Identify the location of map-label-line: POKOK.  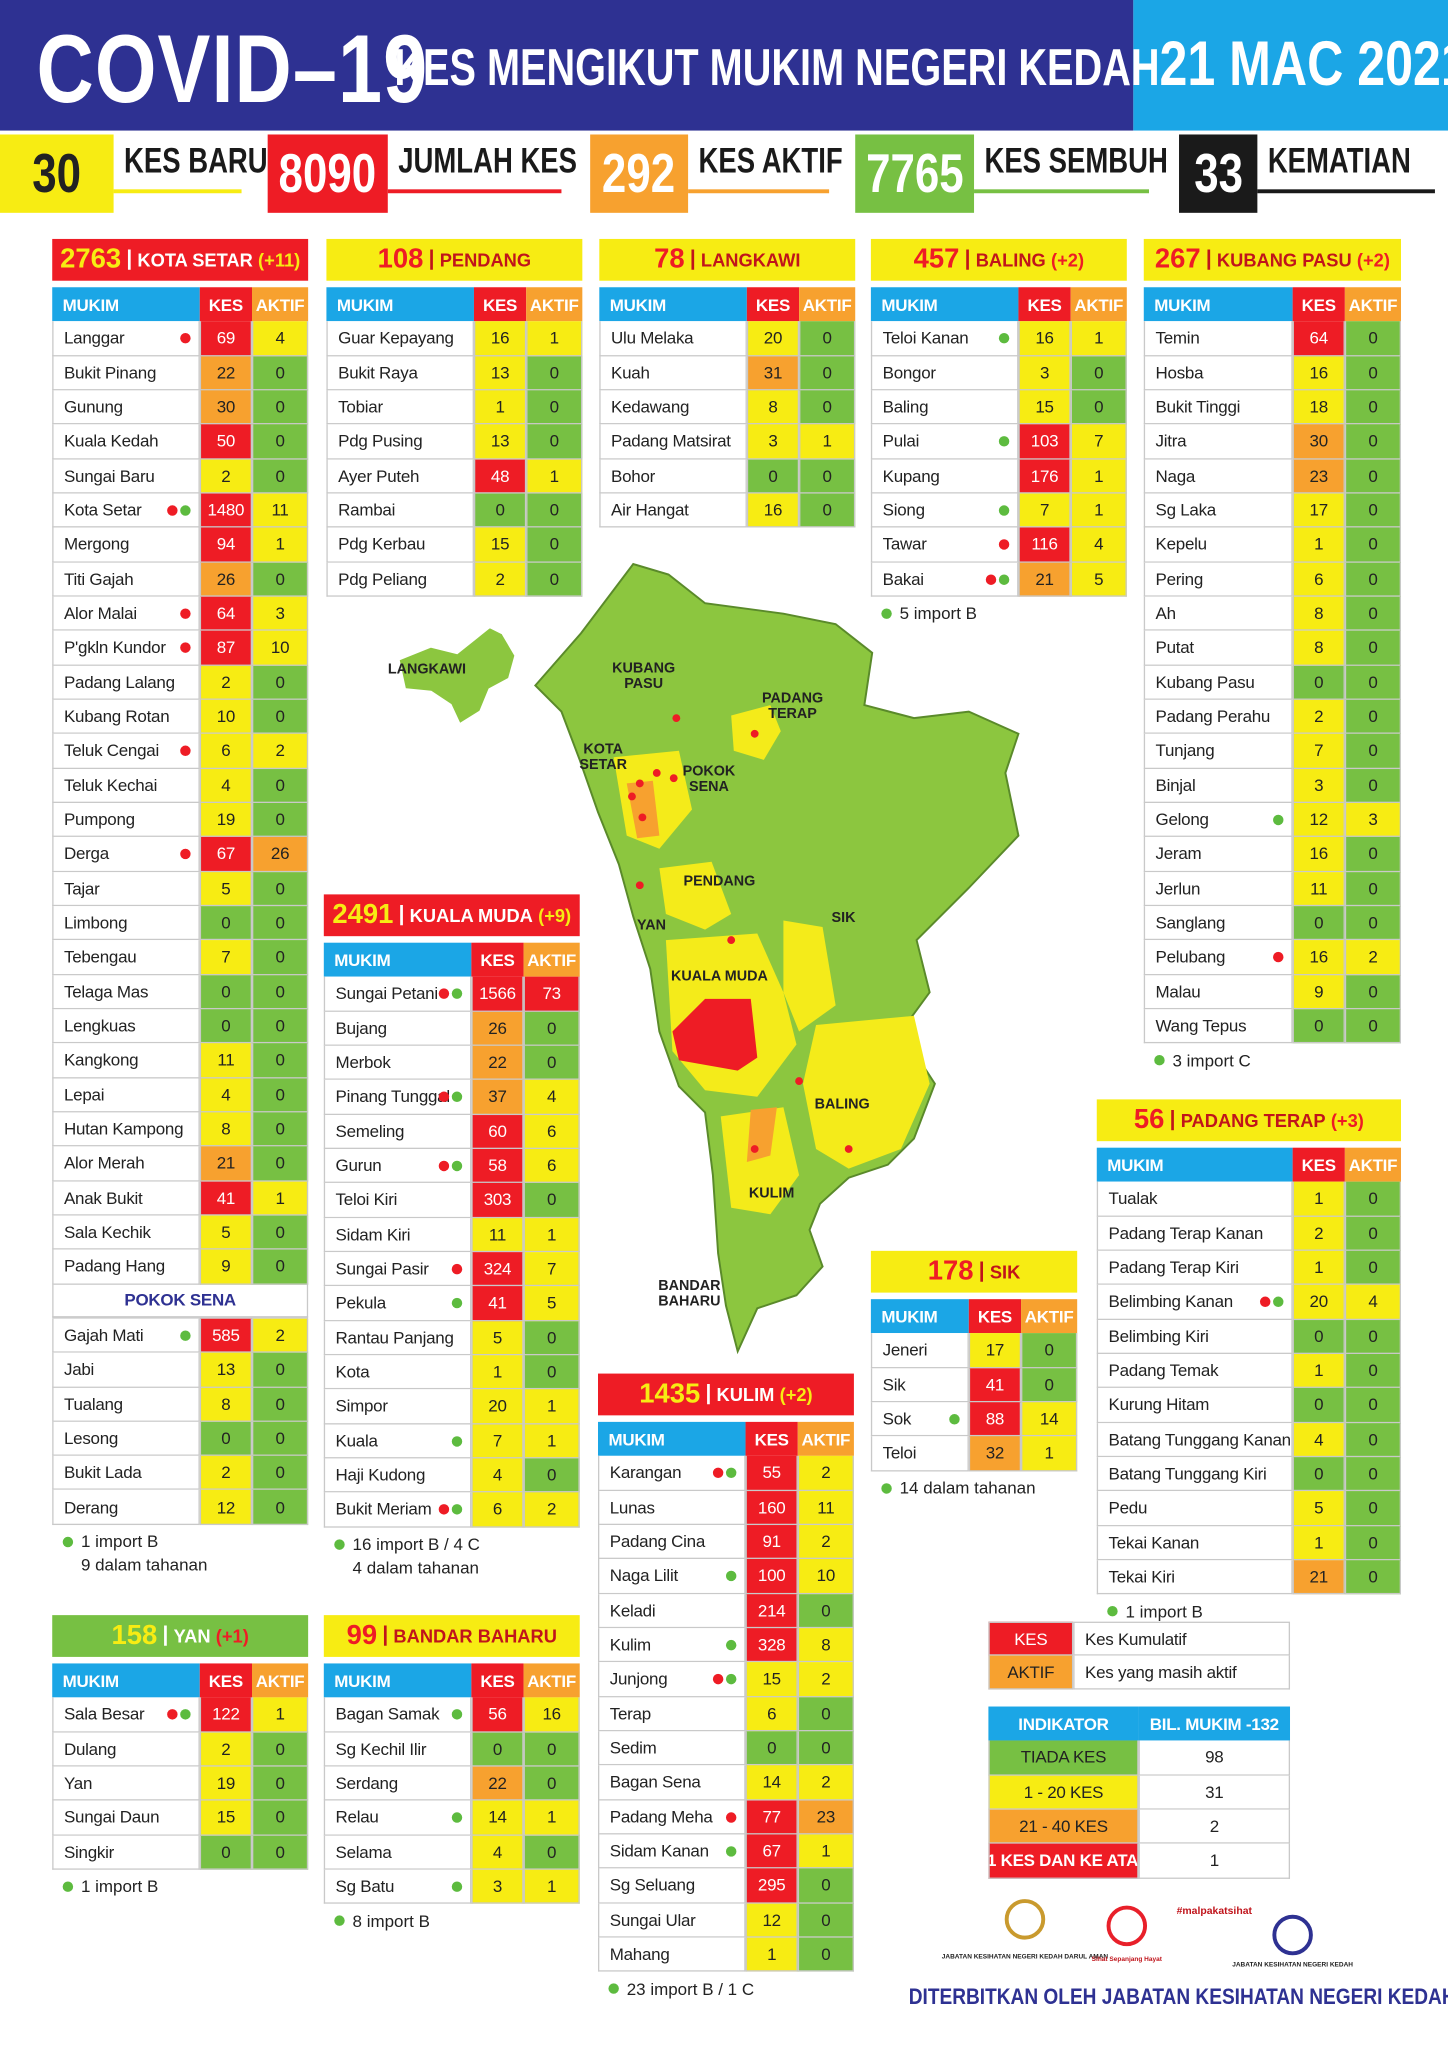
(709, 772).